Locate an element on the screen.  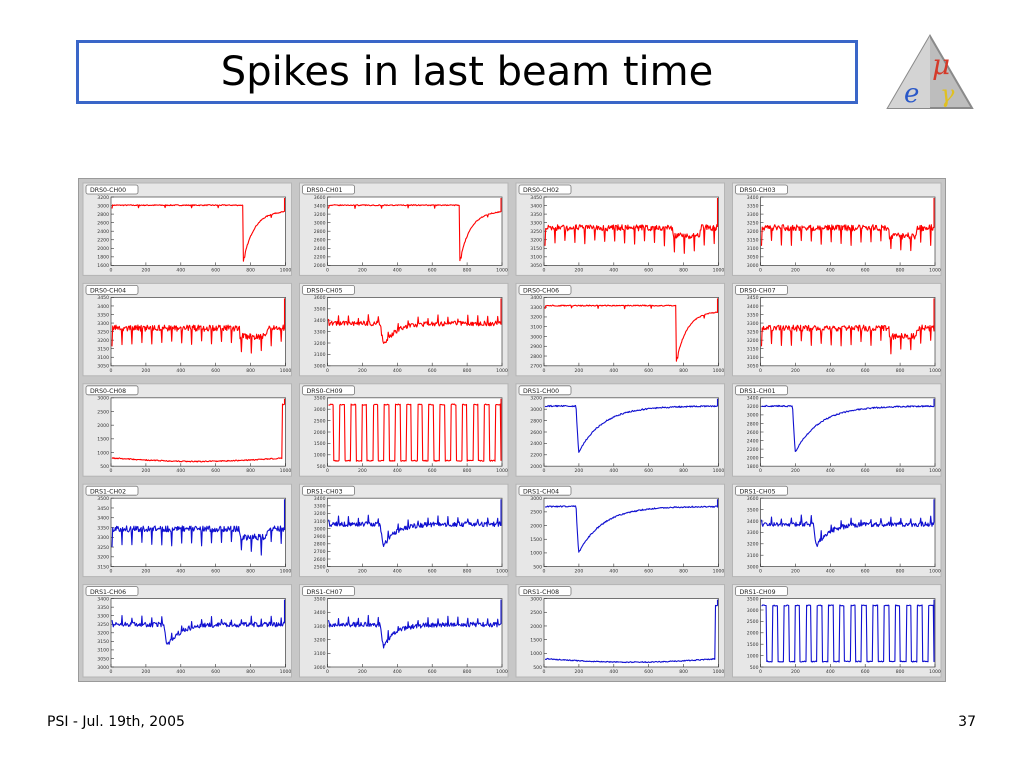
page-number: 37 is located at coordinates (967, 722).